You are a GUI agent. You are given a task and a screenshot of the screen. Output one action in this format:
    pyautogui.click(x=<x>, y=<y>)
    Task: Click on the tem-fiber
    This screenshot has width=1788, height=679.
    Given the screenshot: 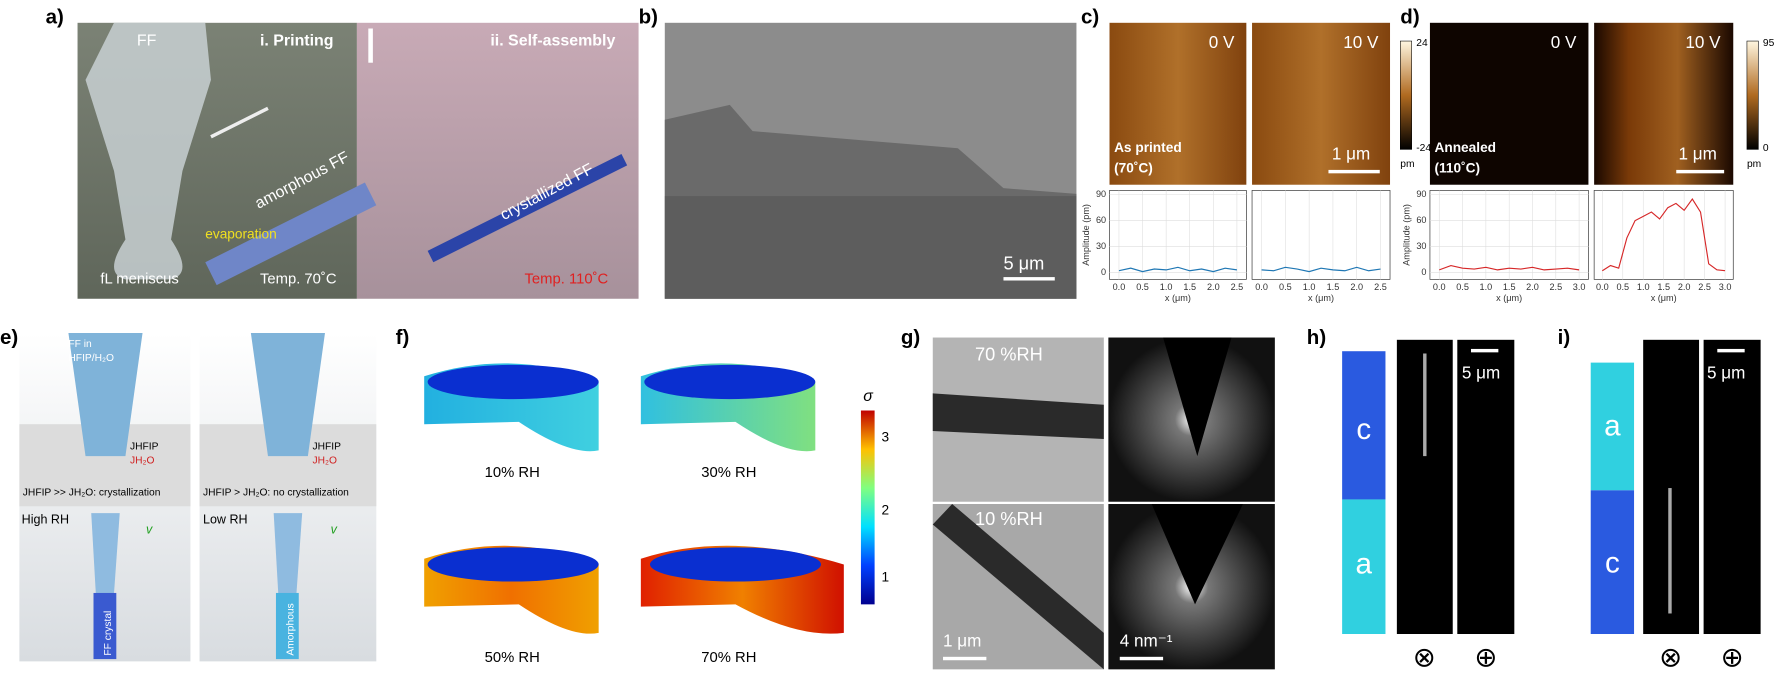 What is the action you would take?
    pyautogui.click(x=1018, y=587)
    